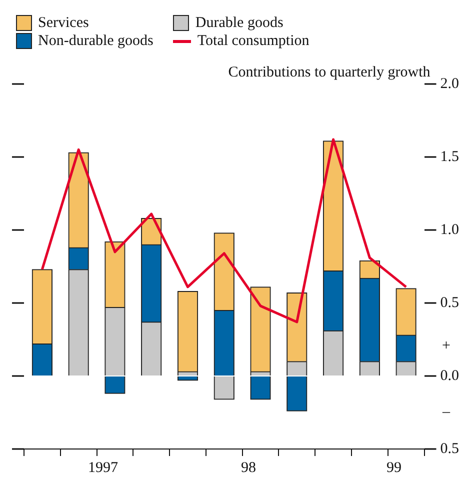  What do you see at coordinates (329, 72) in the screenshot?
I see `y-axis-title: Contributions to quarterly growth` at bounding box center [329, 72].